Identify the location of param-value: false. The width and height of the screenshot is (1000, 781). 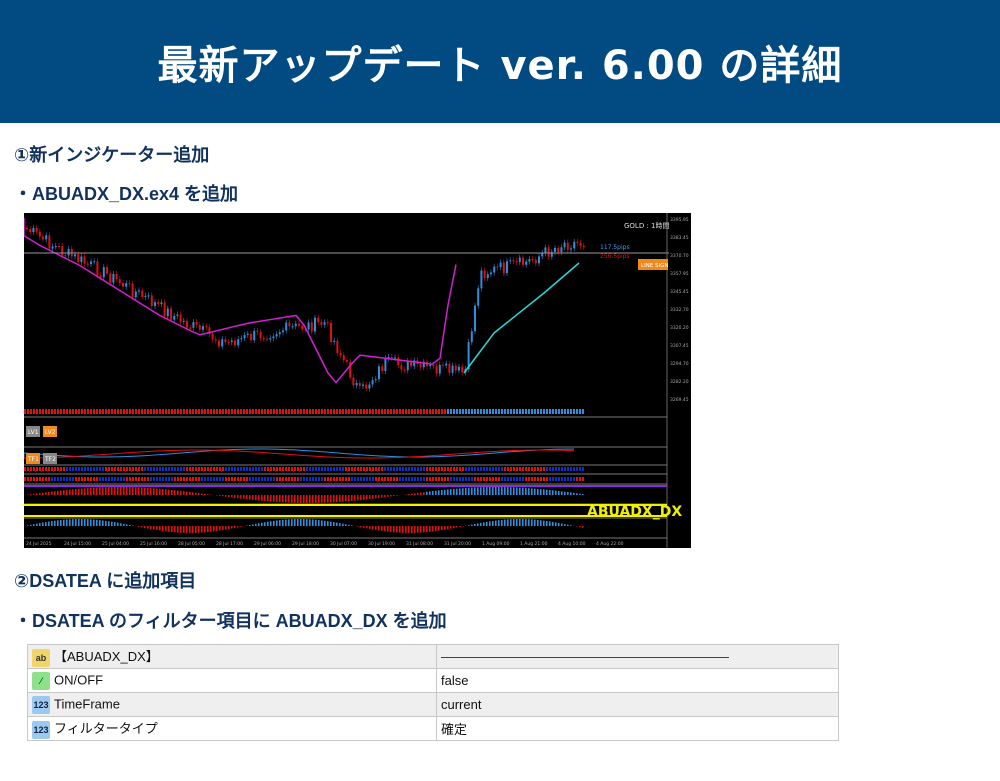
(637, 680).